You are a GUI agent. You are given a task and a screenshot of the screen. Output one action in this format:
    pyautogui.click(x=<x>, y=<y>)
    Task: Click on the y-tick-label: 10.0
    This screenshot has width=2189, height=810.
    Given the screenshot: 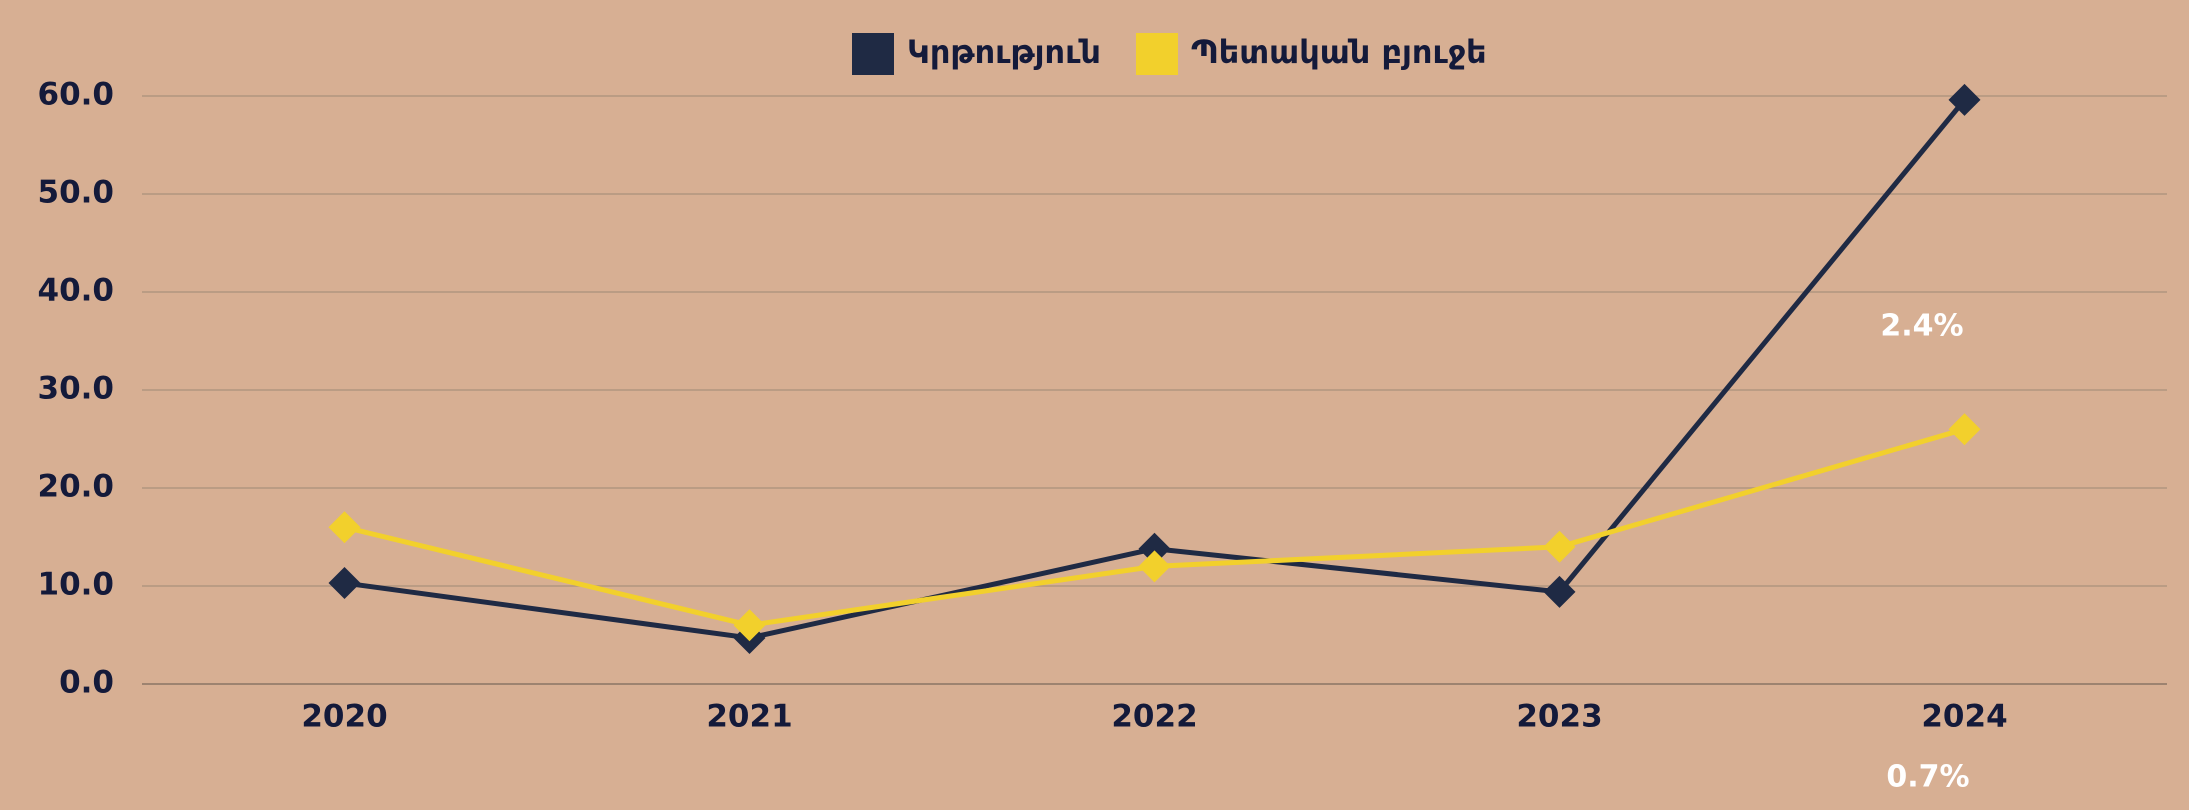 What is the action you would take?
    pyautogui.click(x=76, y=585)
    